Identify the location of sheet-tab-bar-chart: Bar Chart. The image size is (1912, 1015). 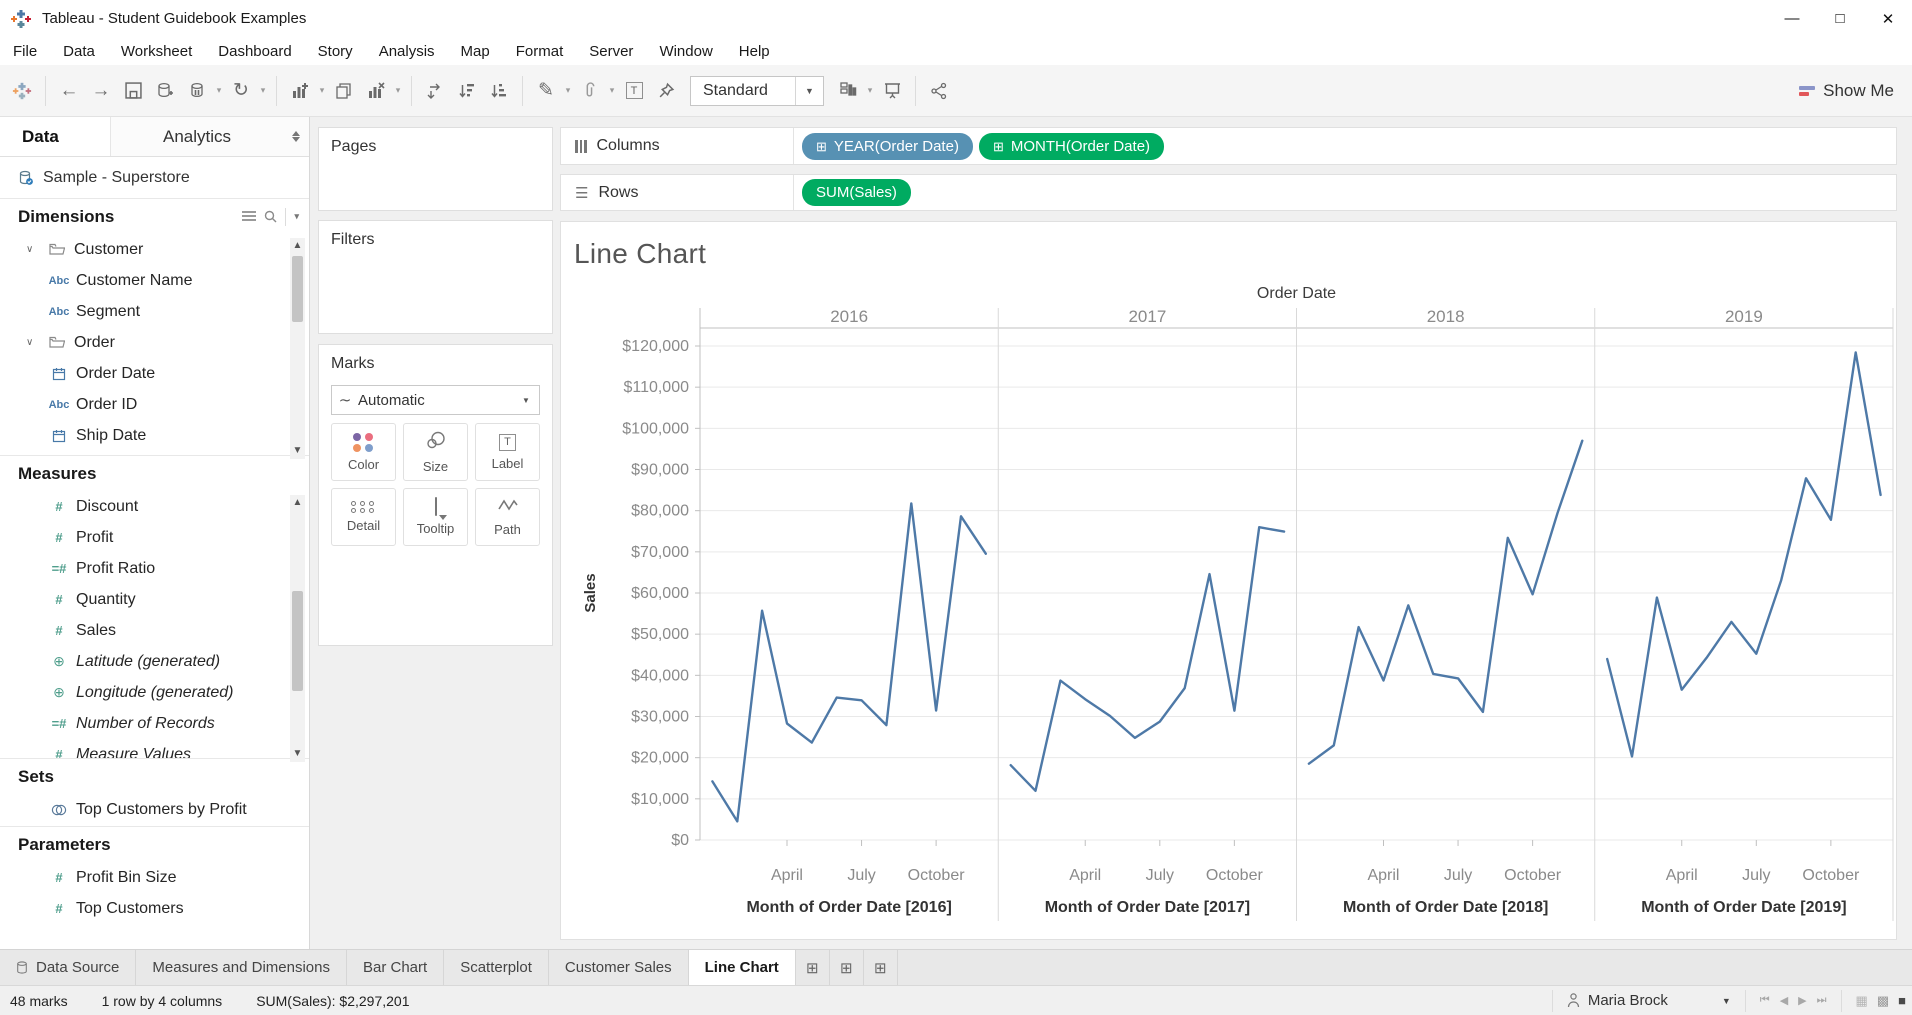
(396, 967).